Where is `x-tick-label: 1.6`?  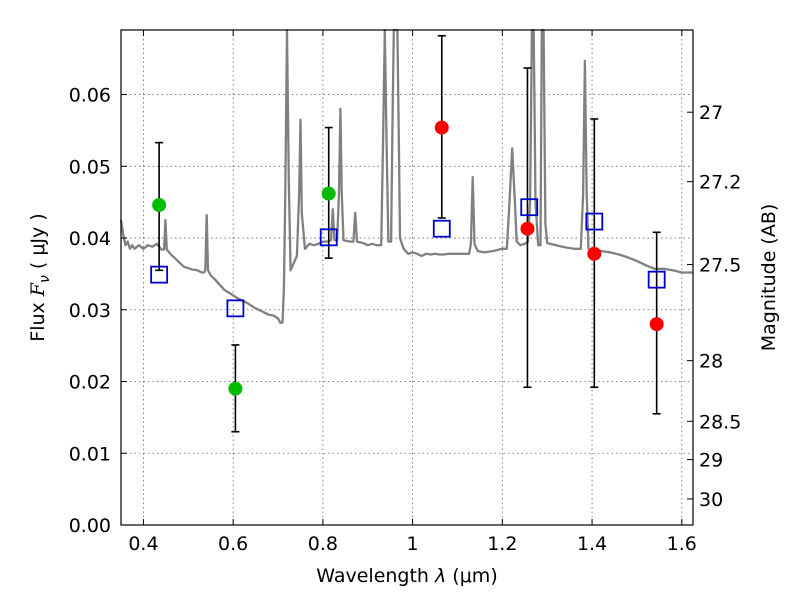
x-tick-label: 1.6 is located at coordinates (682, 544).